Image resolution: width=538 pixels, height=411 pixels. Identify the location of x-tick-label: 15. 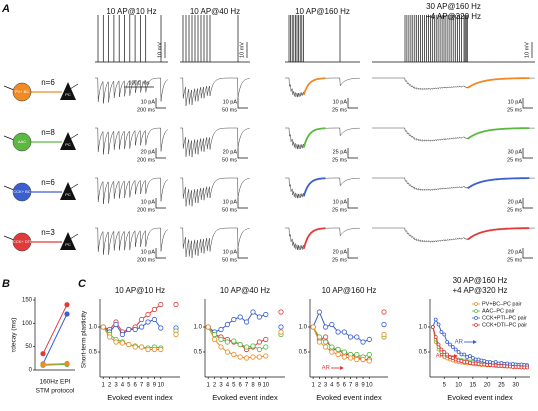
(473, 386).